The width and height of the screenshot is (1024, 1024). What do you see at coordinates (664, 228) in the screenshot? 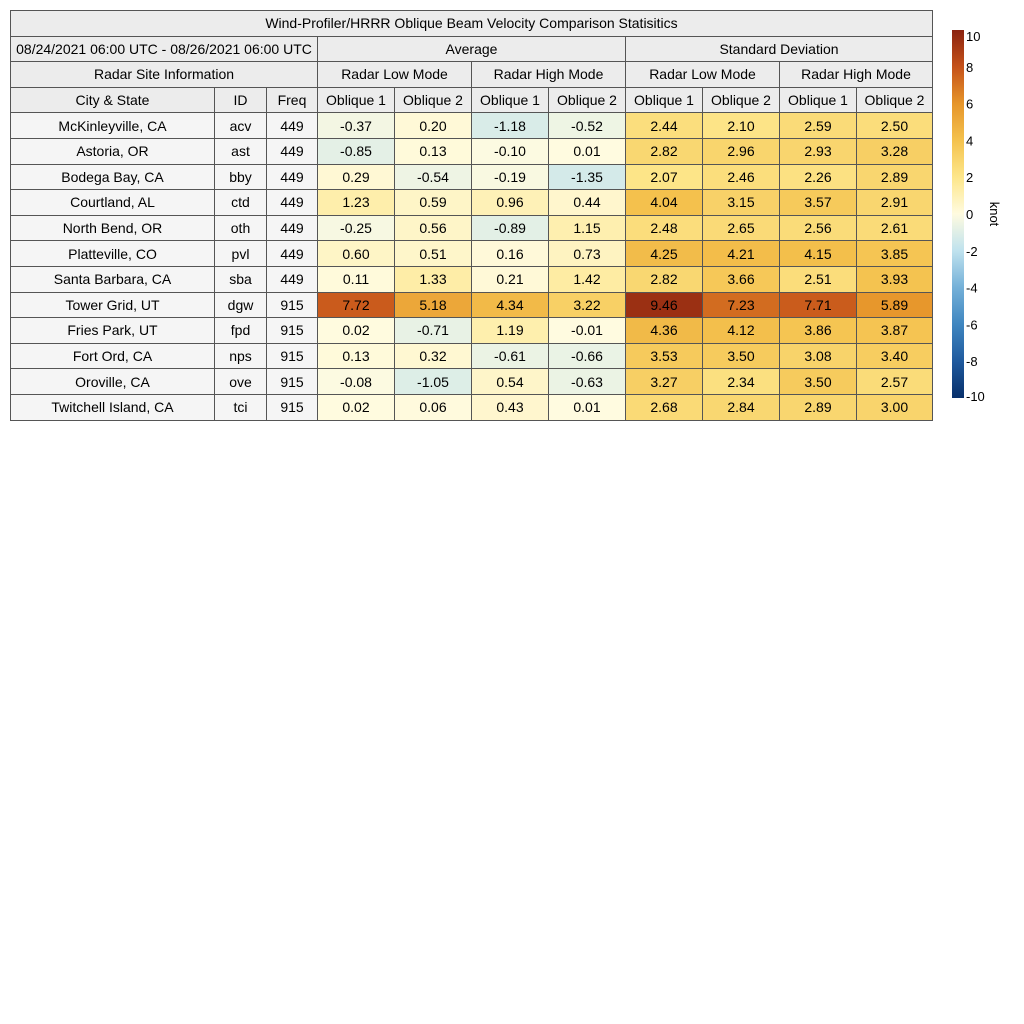
I see `std-low-oblique1-cell: 2.48` at bounding box center [664, 228].